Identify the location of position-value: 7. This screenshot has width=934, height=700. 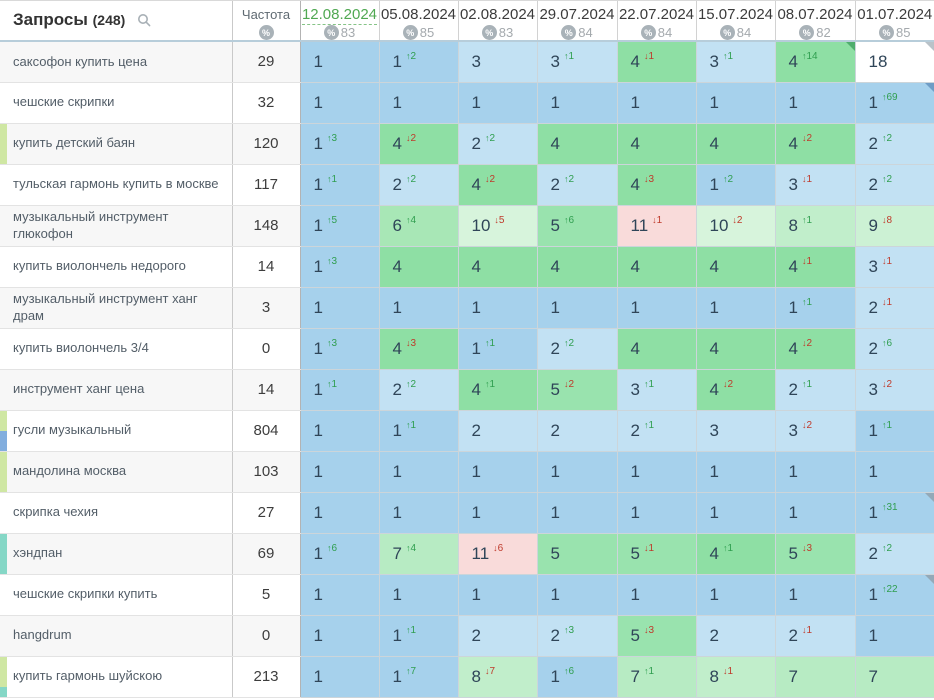
(793, 676).